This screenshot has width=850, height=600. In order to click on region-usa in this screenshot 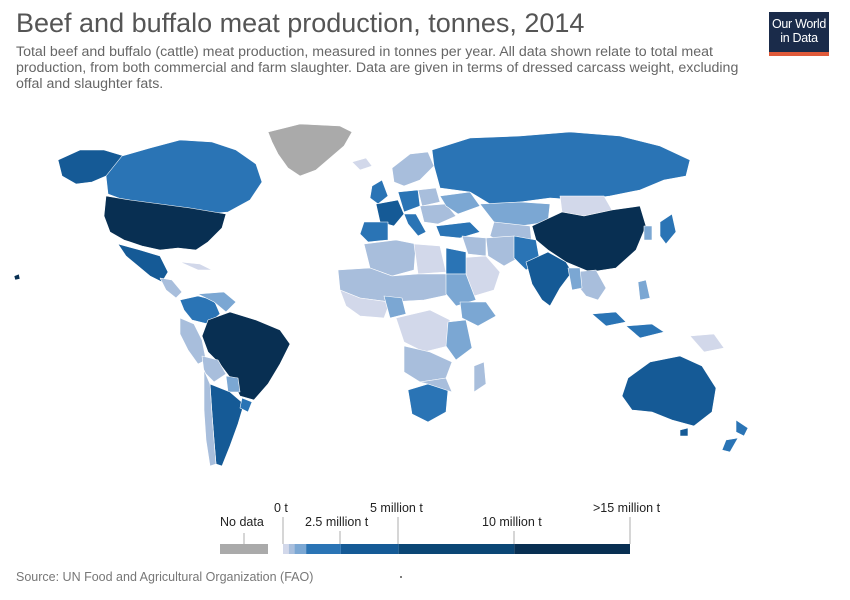, I will do `click(165, 223)`.